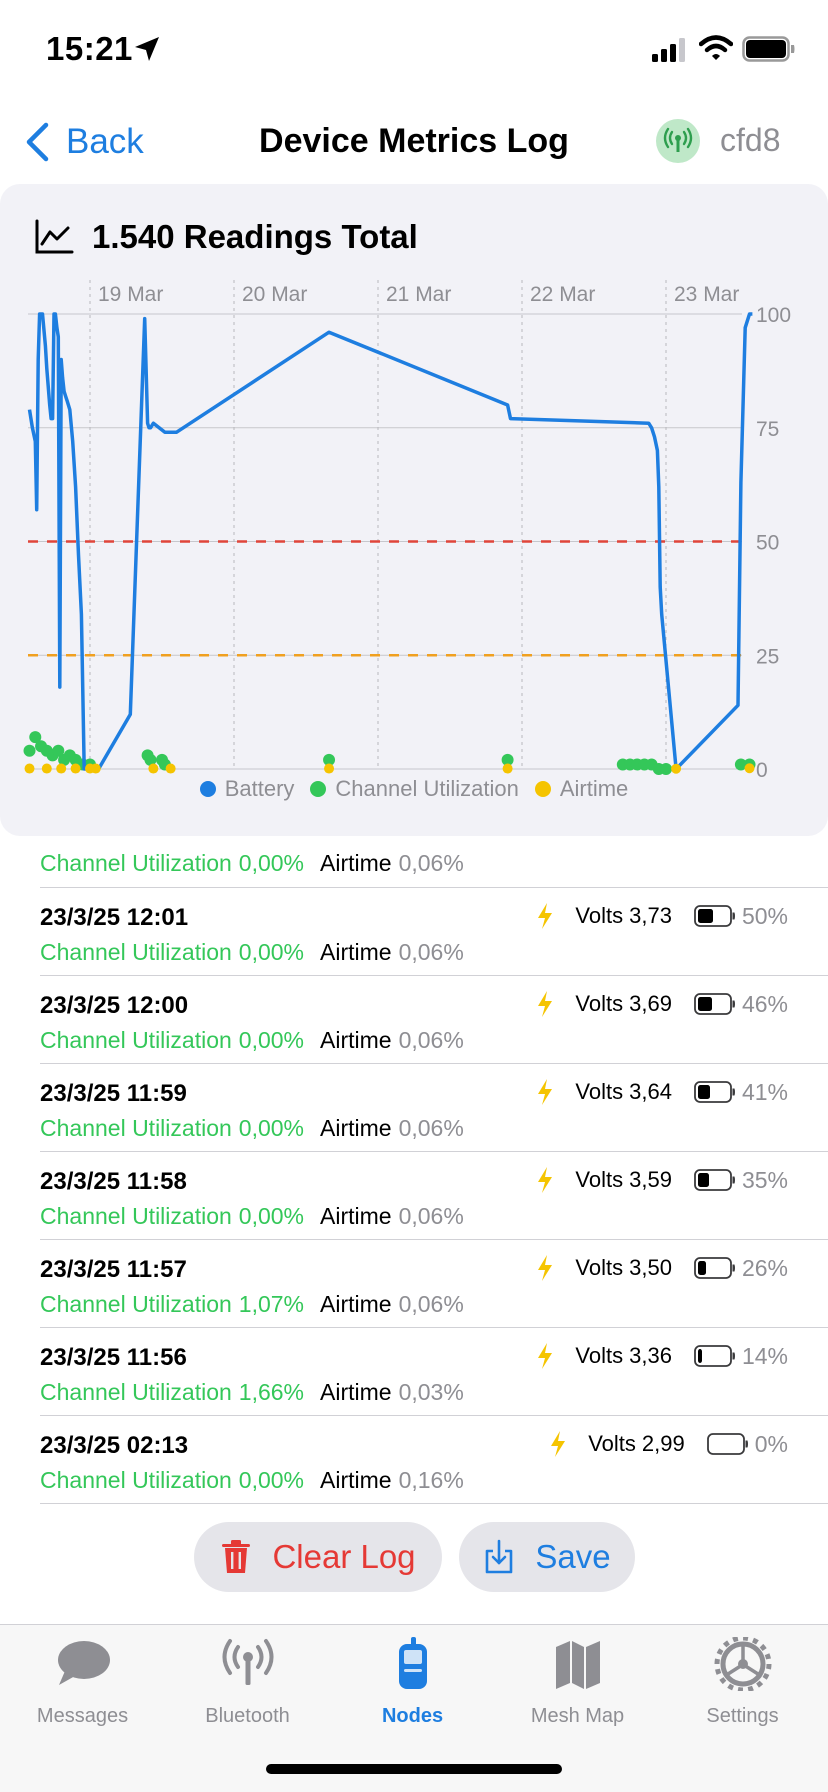 The height and width of the screenshot is (1792, 828). I want to click on row-metrics: Channel Utilization 1,66% Airtime 0,03%, so click(252, 1392).